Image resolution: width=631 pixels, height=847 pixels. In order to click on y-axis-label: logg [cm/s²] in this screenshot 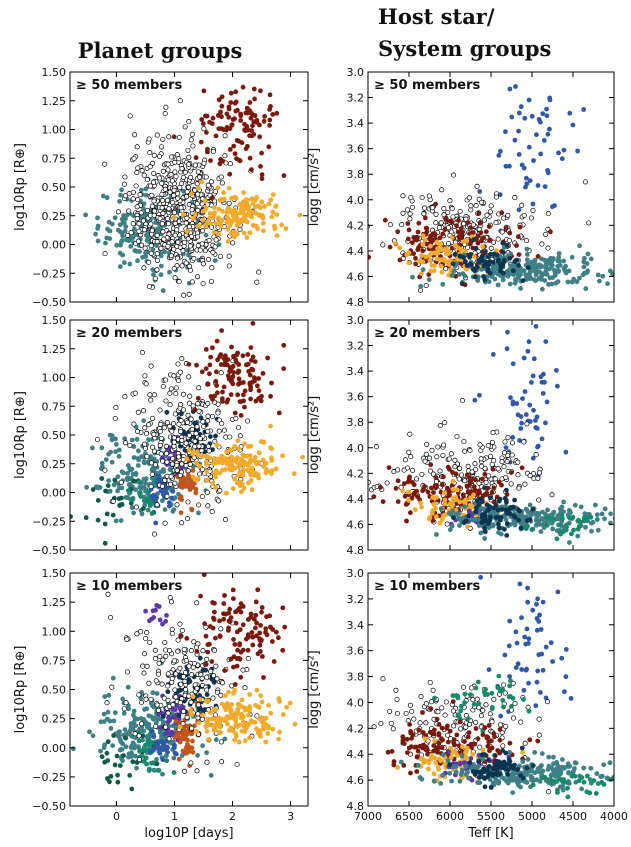, I will do `click(314, 435)`.